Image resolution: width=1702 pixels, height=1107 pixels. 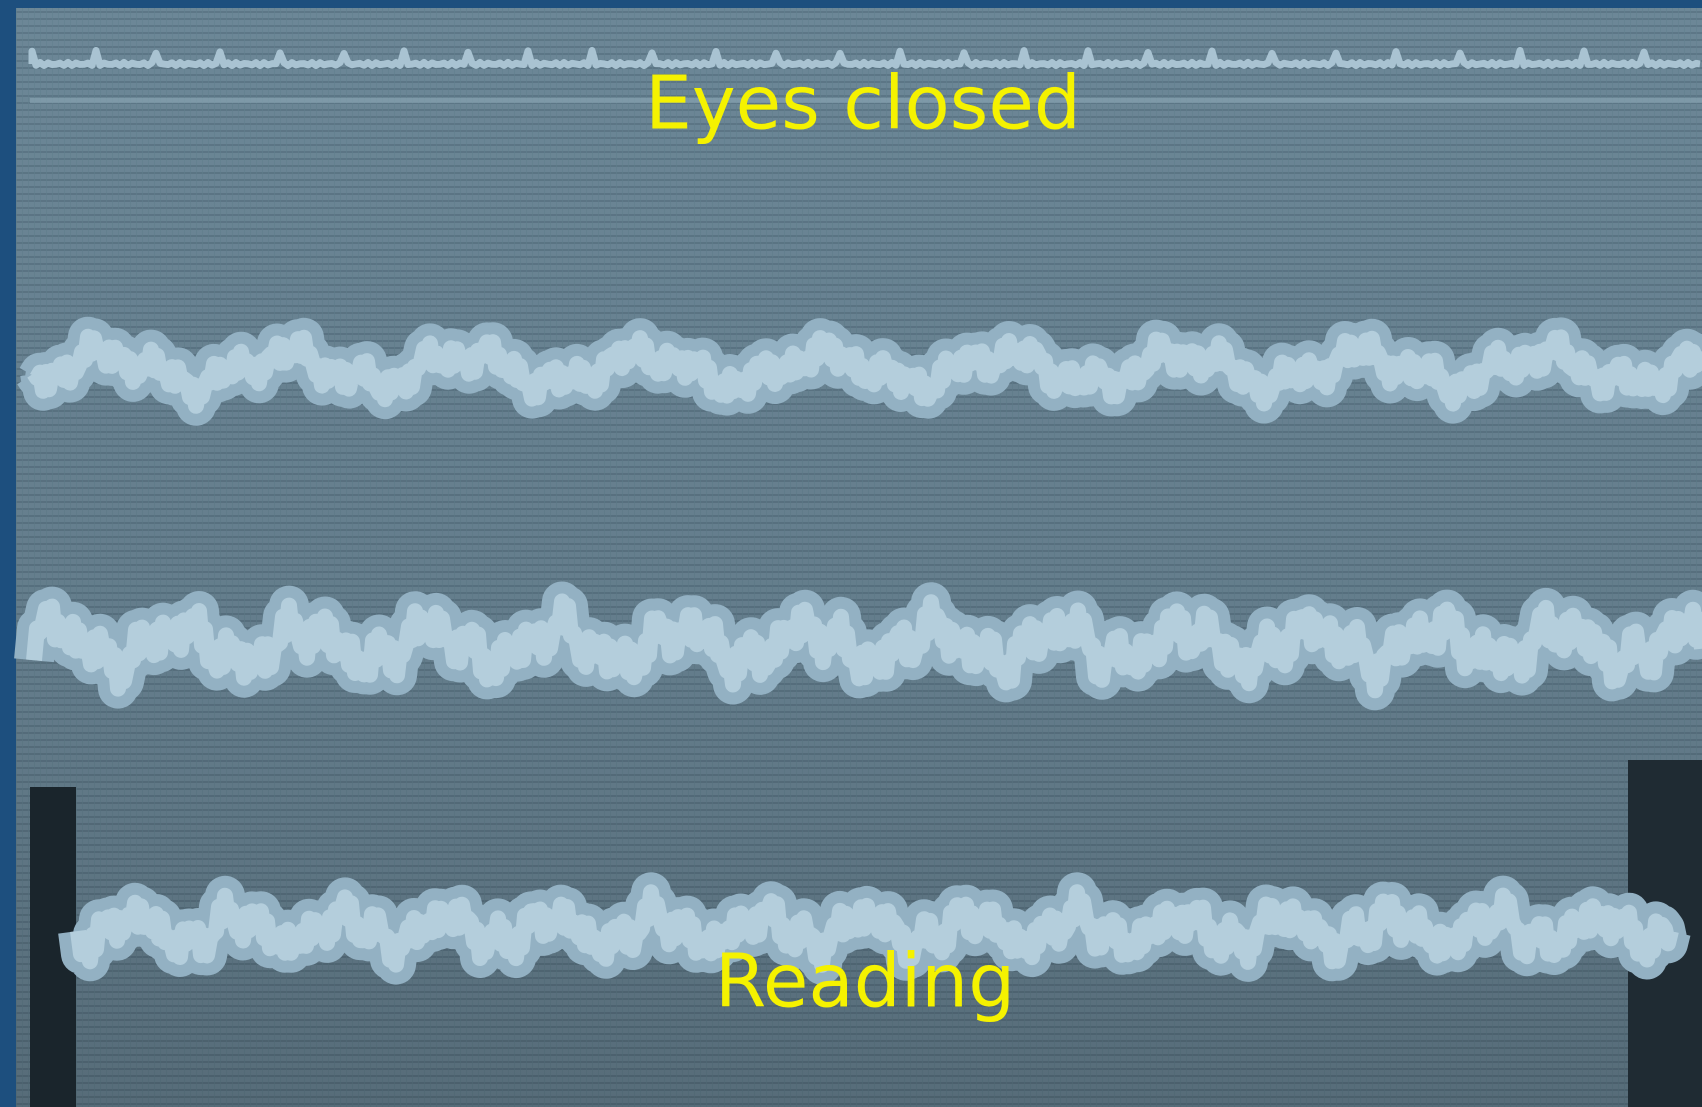 I want to click on label-eyes-closed: Eyes closed, so click(x=863, y=104).